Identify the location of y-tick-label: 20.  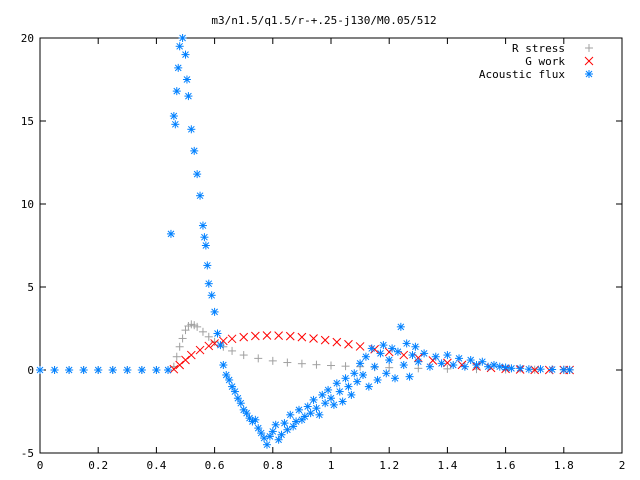
(27, 38).